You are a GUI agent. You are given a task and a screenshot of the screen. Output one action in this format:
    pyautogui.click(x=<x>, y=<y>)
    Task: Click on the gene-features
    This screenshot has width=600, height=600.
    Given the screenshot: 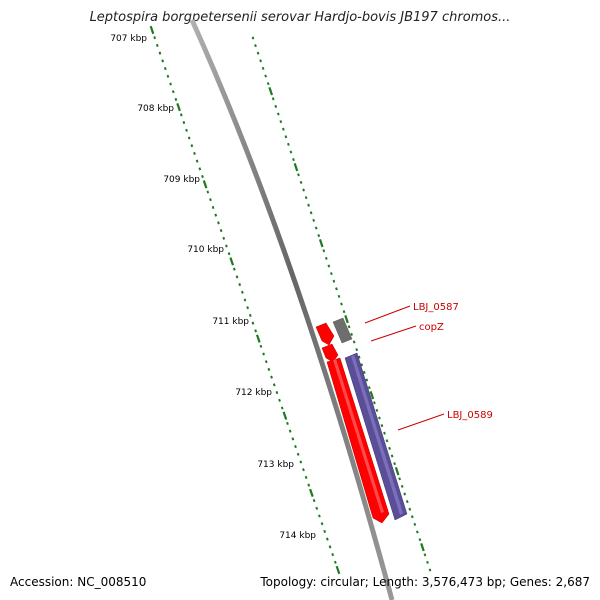 What is the action you would take?
    pyautogui.click(x=361, y=420)
    